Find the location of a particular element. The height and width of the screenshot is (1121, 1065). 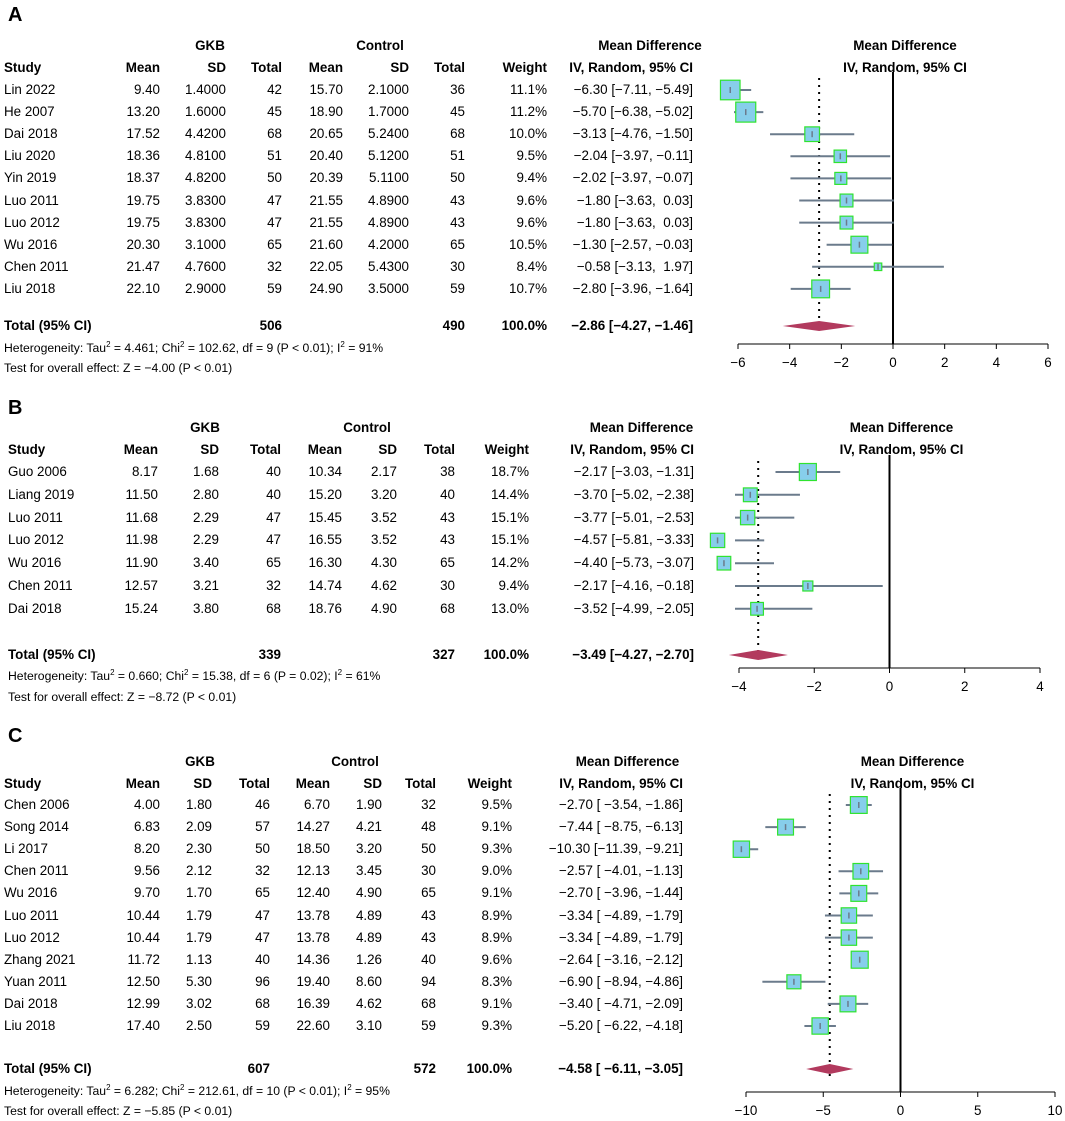

gkb-total: 46 is located at coordinates (262, 804).